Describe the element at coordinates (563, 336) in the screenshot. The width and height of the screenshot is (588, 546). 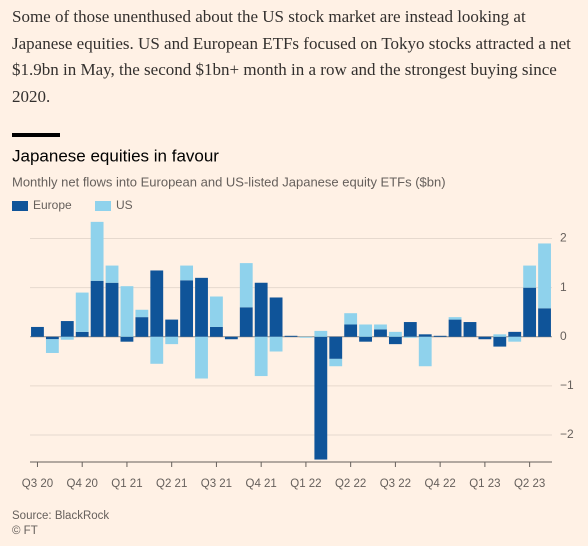
I see `y-tick-label: 0` at that location.